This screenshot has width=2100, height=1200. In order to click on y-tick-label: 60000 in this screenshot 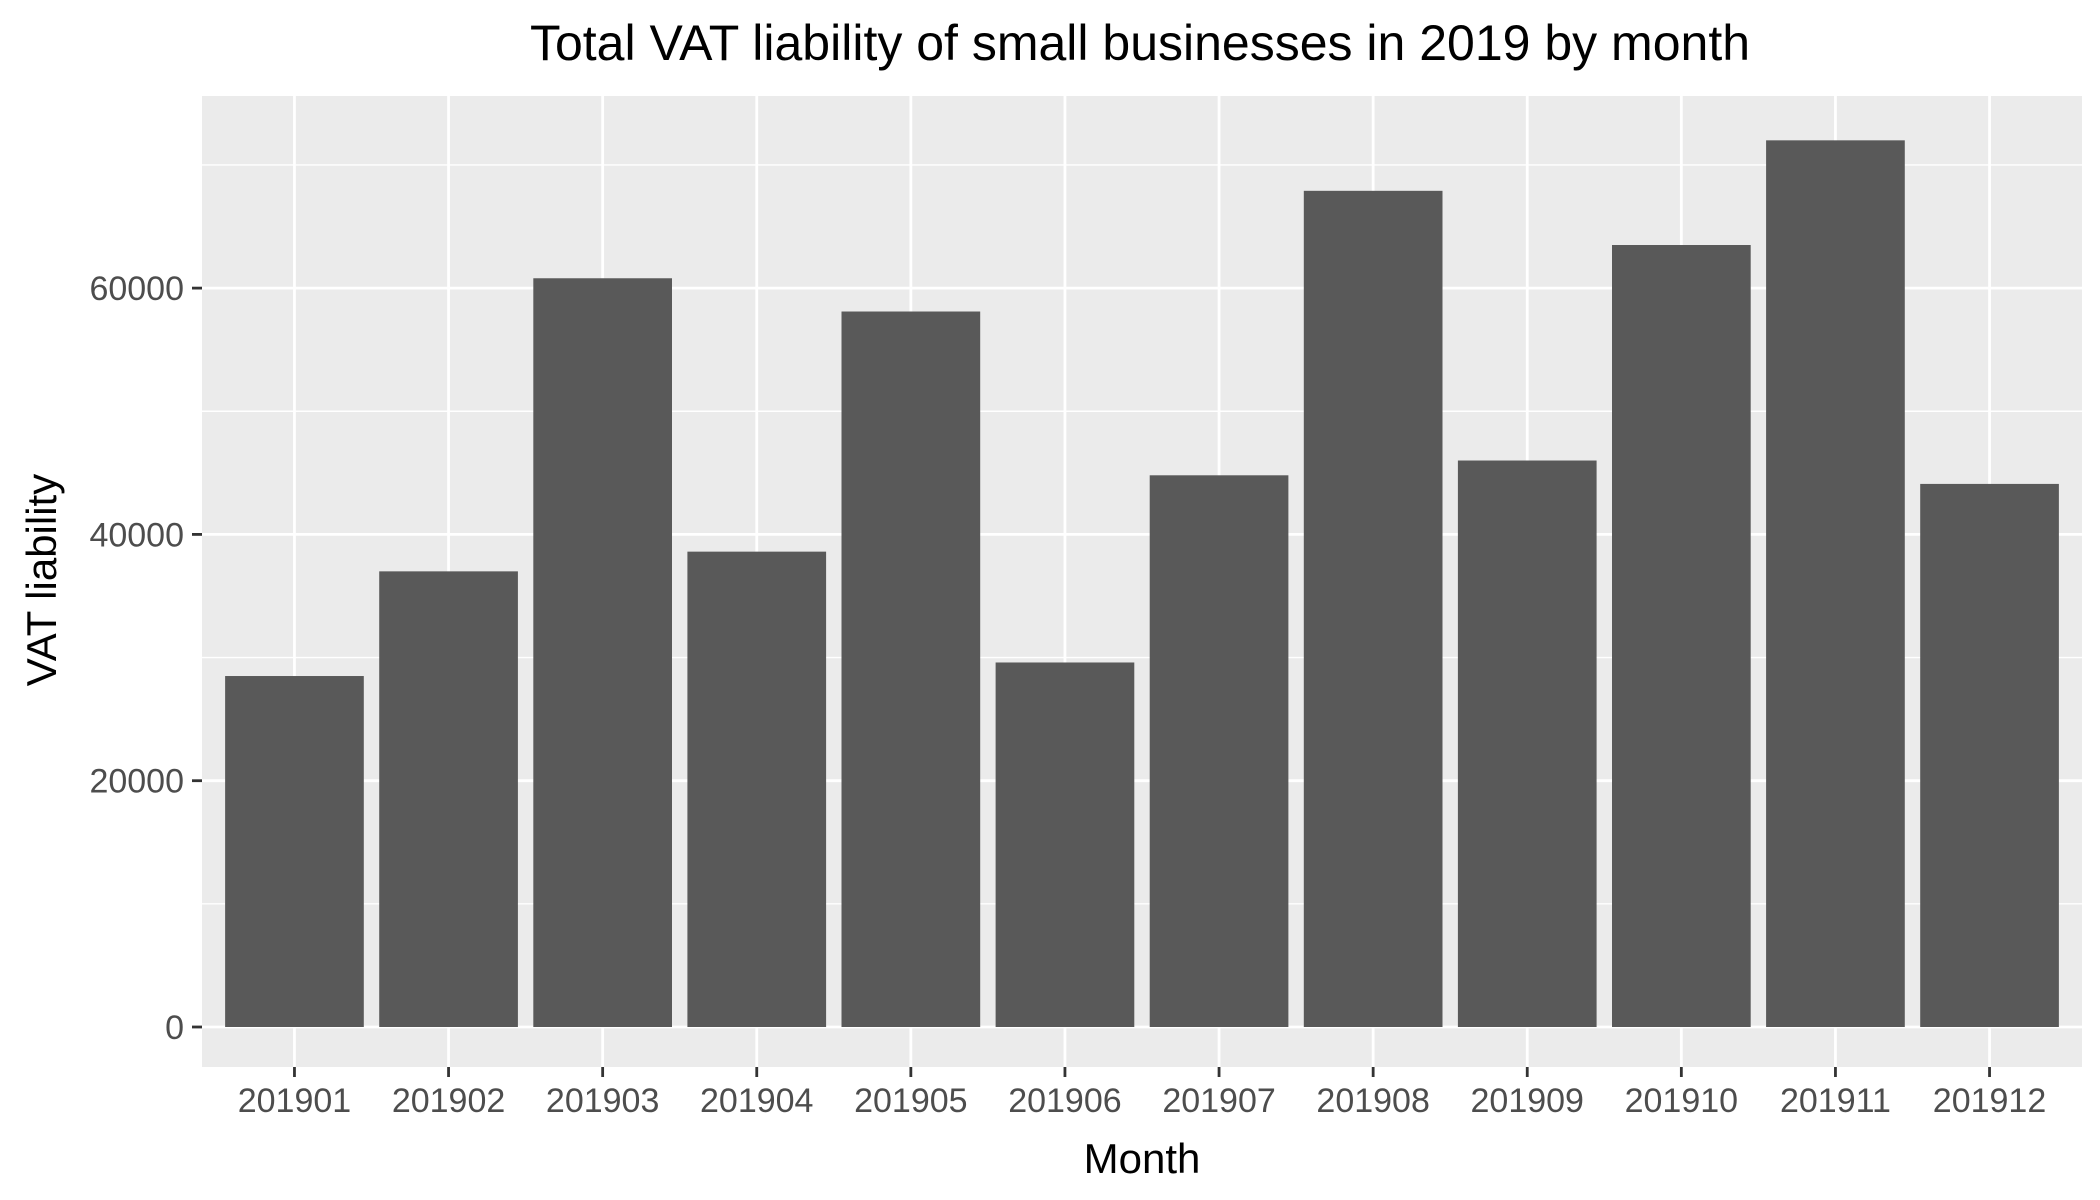, I will do `click(136, 289)`.